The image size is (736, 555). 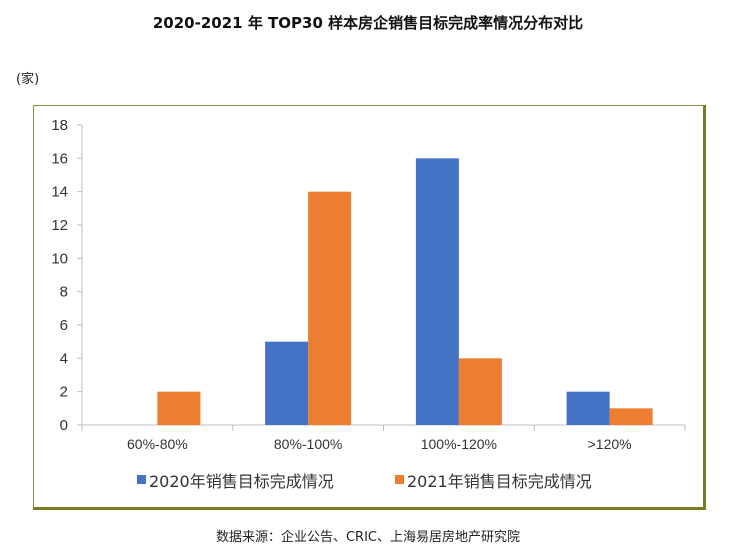 What do you see at coordinates (241, 481) in the screenshot?
I see `legend-label: 2020年销售目标完成情况` at bounding box center [241, 481].